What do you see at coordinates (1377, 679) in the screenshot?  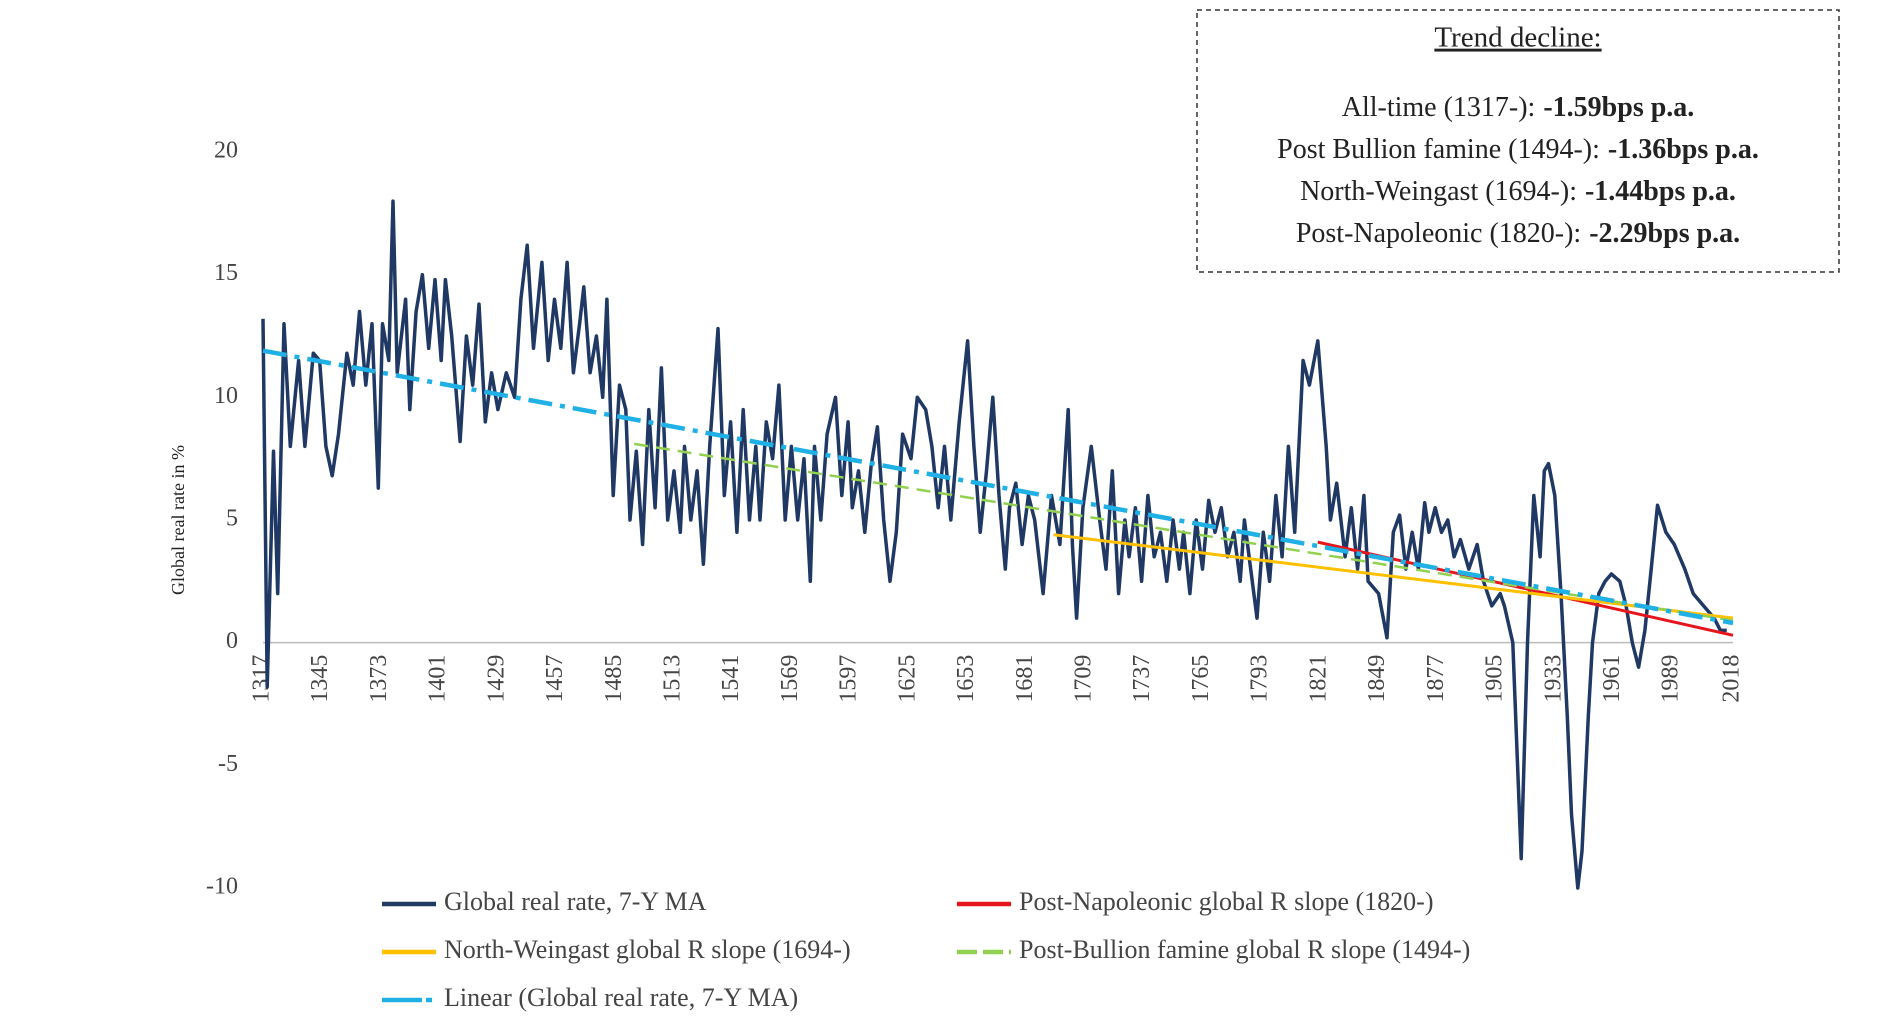 I see `x-tick-label: 1849` at bounding box center [1377, 679].